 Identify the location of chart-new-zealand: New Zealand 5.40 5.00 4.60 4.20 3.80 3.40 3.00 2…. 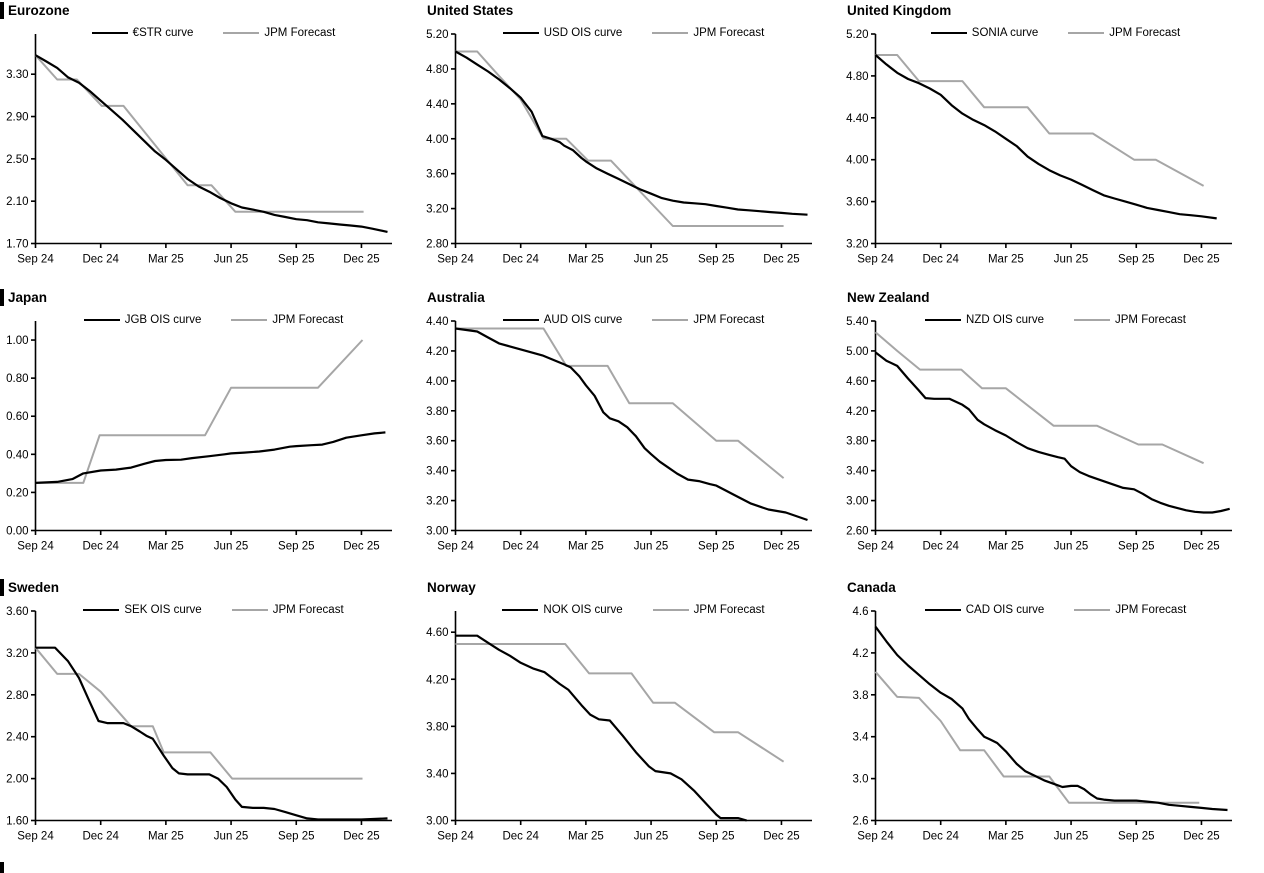
(1052, 432).